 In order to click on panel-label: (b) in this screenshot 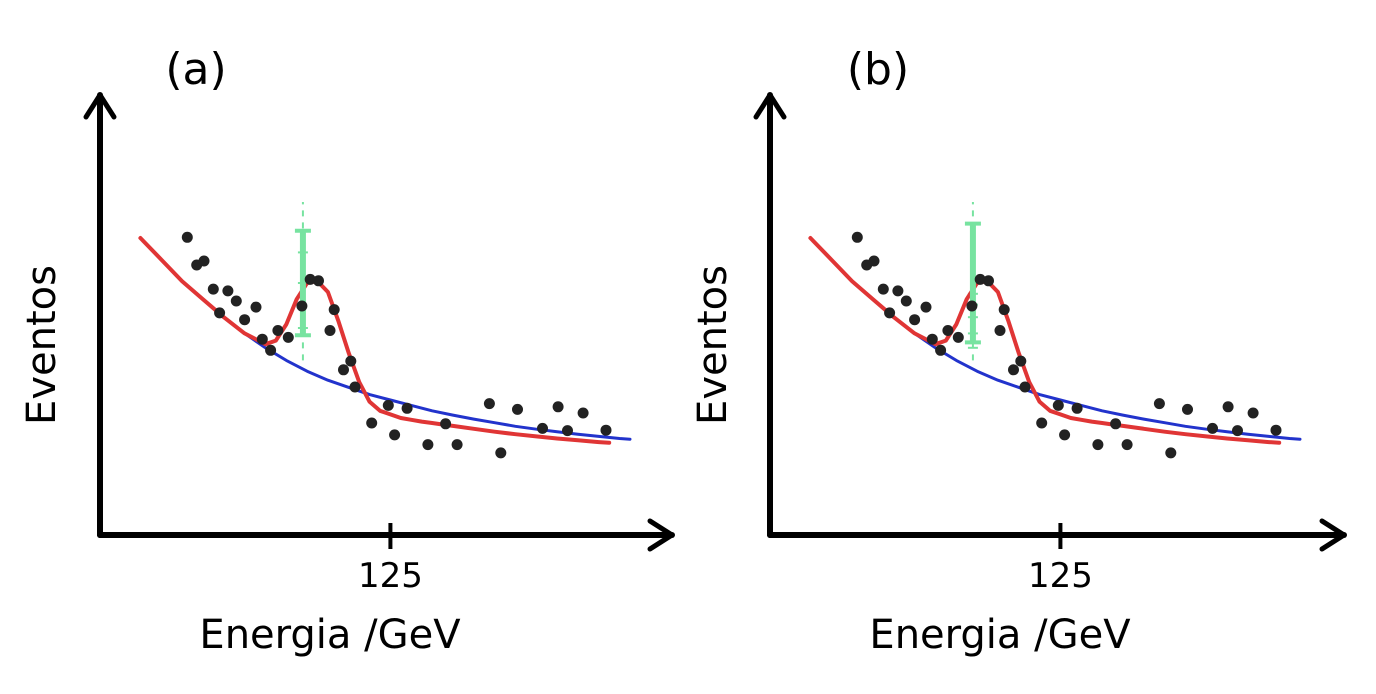, I will do `click(878, 69)`.